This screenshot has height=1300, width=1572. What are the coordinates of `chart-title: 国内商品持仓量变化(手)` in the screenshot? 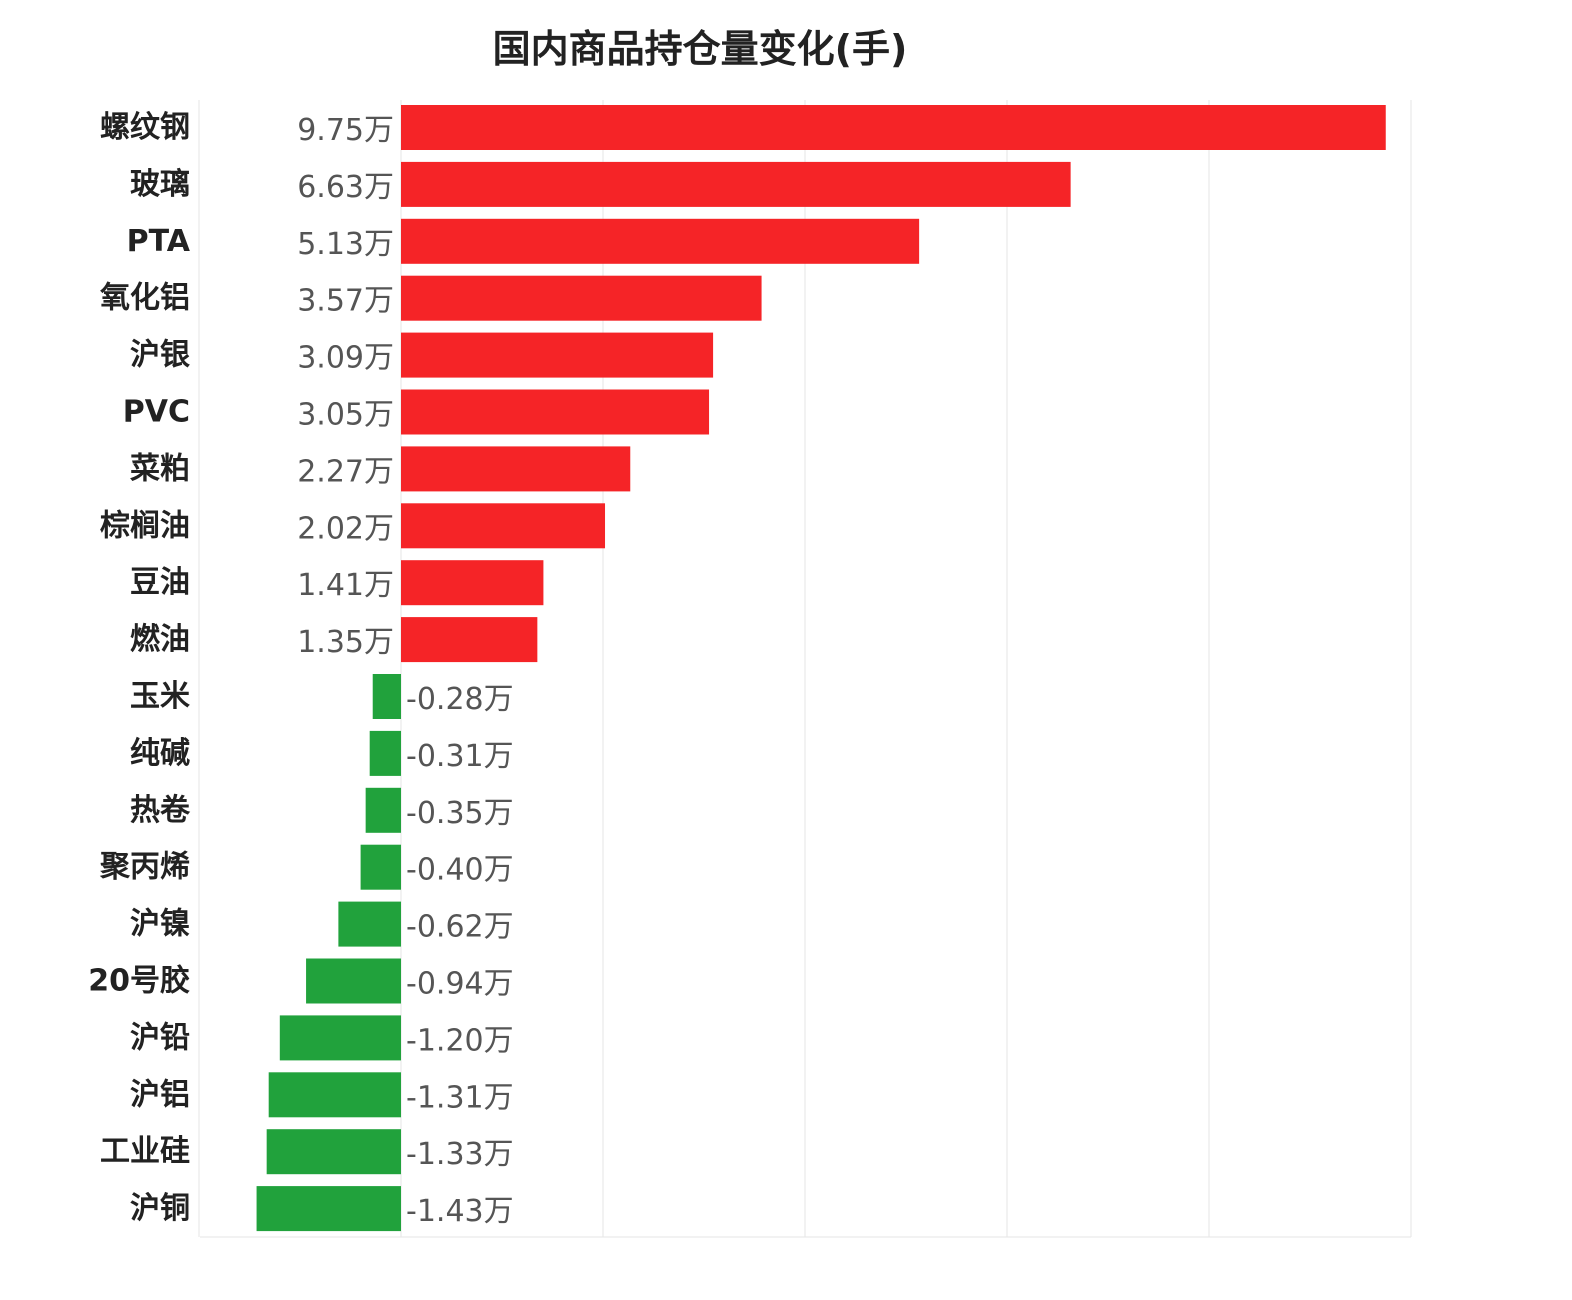 It's located at (700, 49).